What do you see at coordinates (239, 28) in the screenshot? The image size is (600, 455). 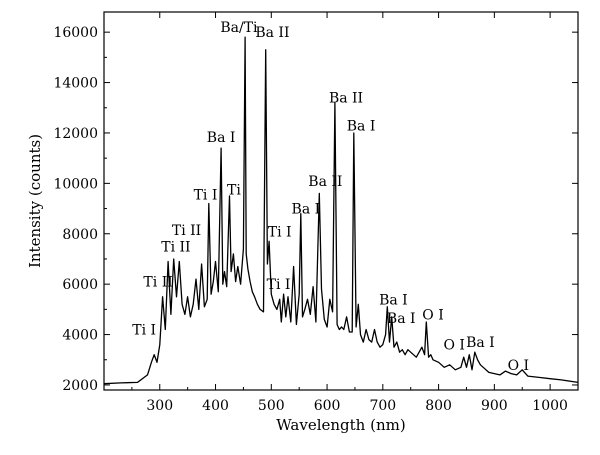 I see `peak-label: Ba/Ti` at bounding box center [239, 28].